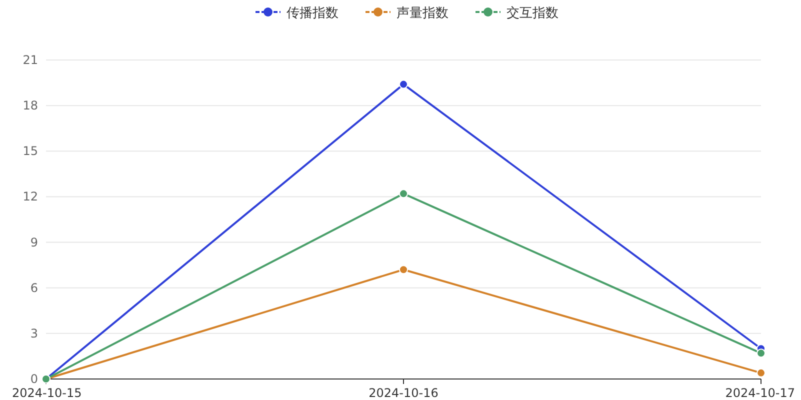 The height and width of the screenshot is (400, 801). What do you see at coordinates (30, 197) in the screenshot?
I see `y-tick-label: 12` at bounding box center [30, 197].